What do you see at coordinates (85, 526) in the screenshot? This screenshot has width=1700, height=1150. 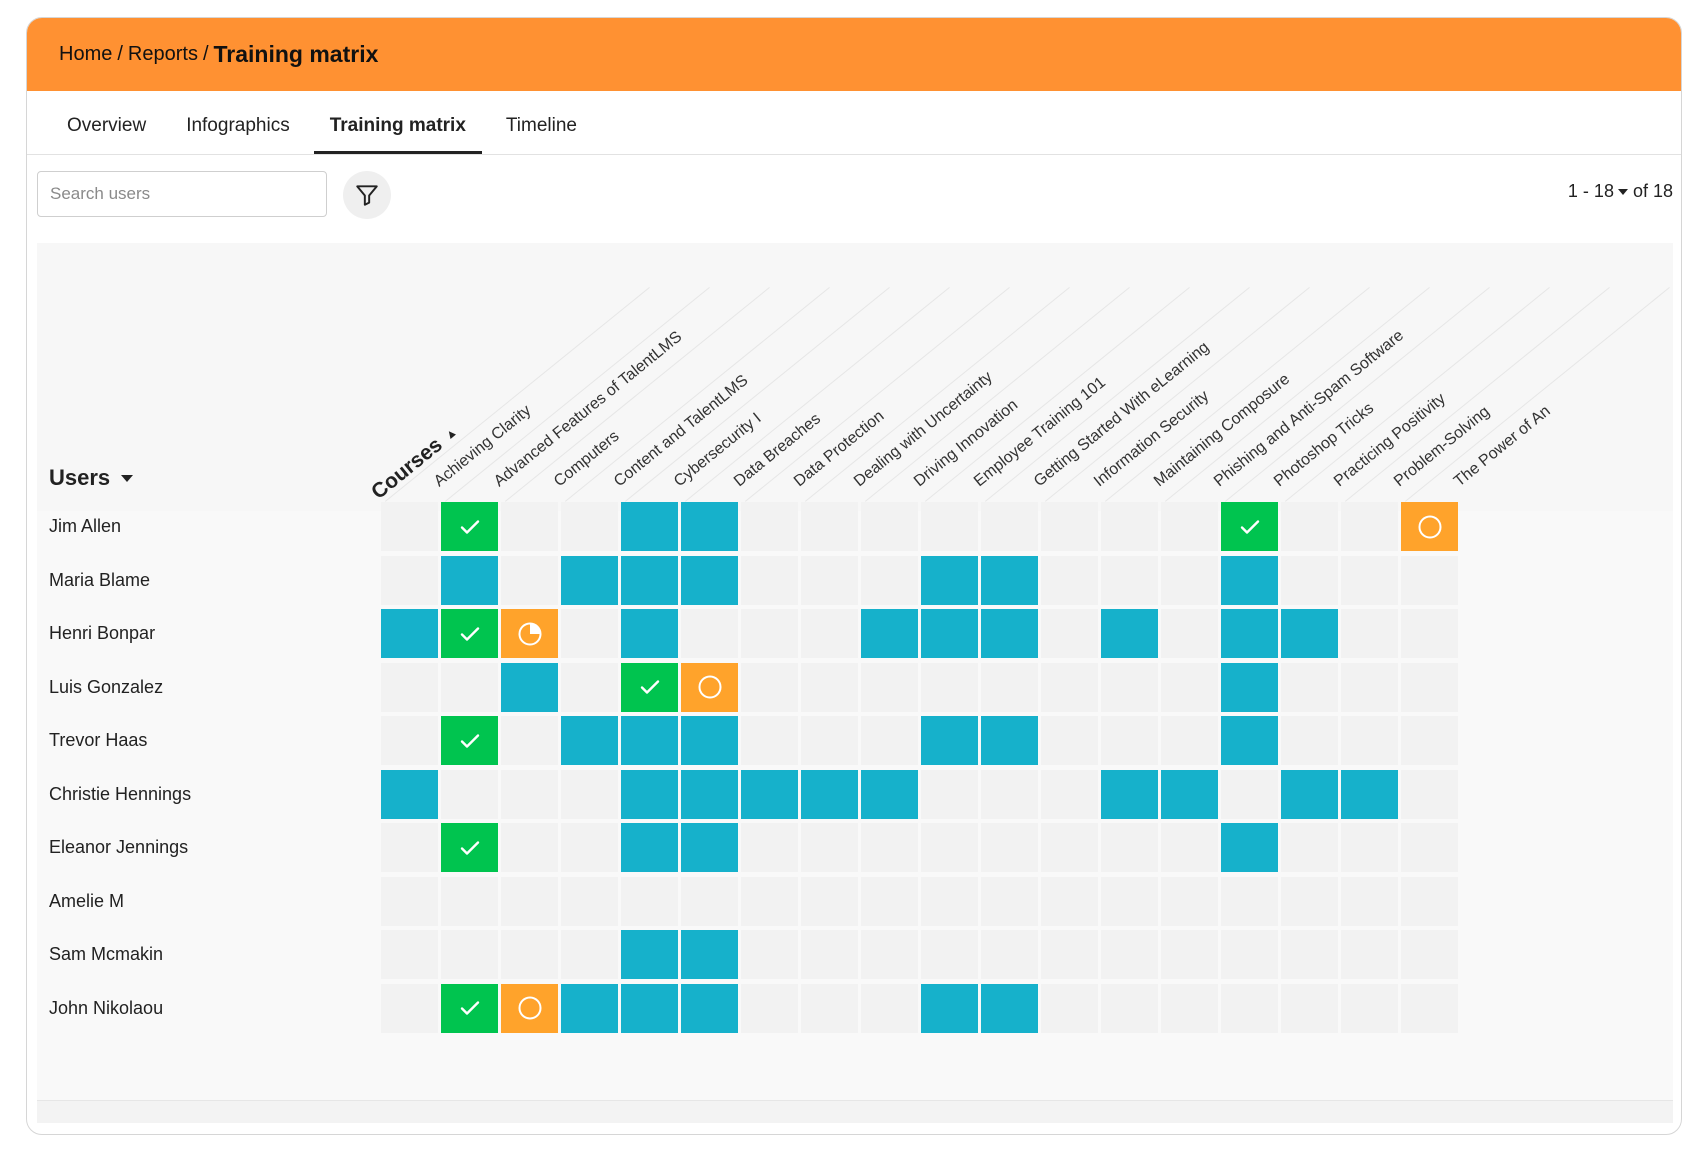 I see `user-row-name: Jim Allen` at bounding box center [85, 526].